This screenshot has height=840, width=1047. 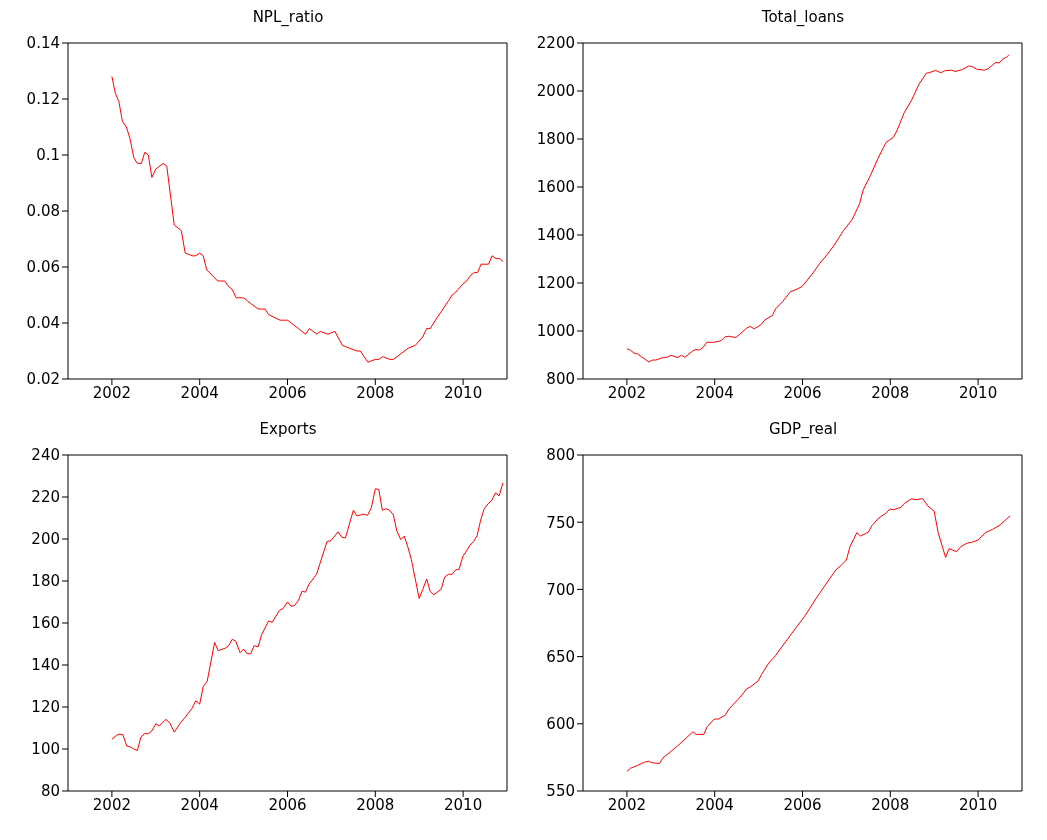 I want to click on y-tick-label: 600, so click(x=560, y=724).